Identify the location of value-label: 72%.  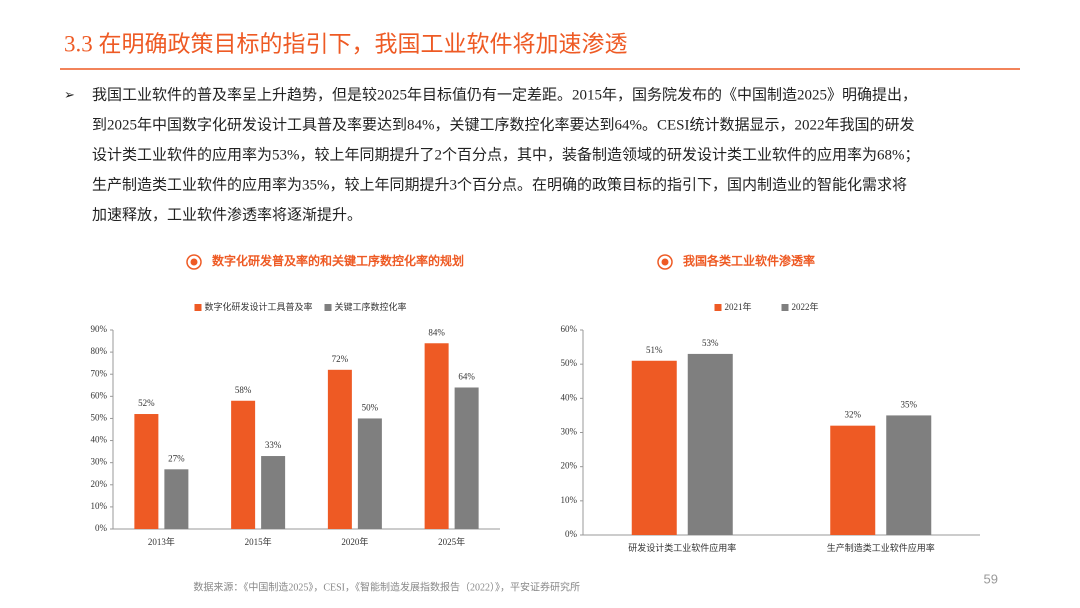
(340, 359).